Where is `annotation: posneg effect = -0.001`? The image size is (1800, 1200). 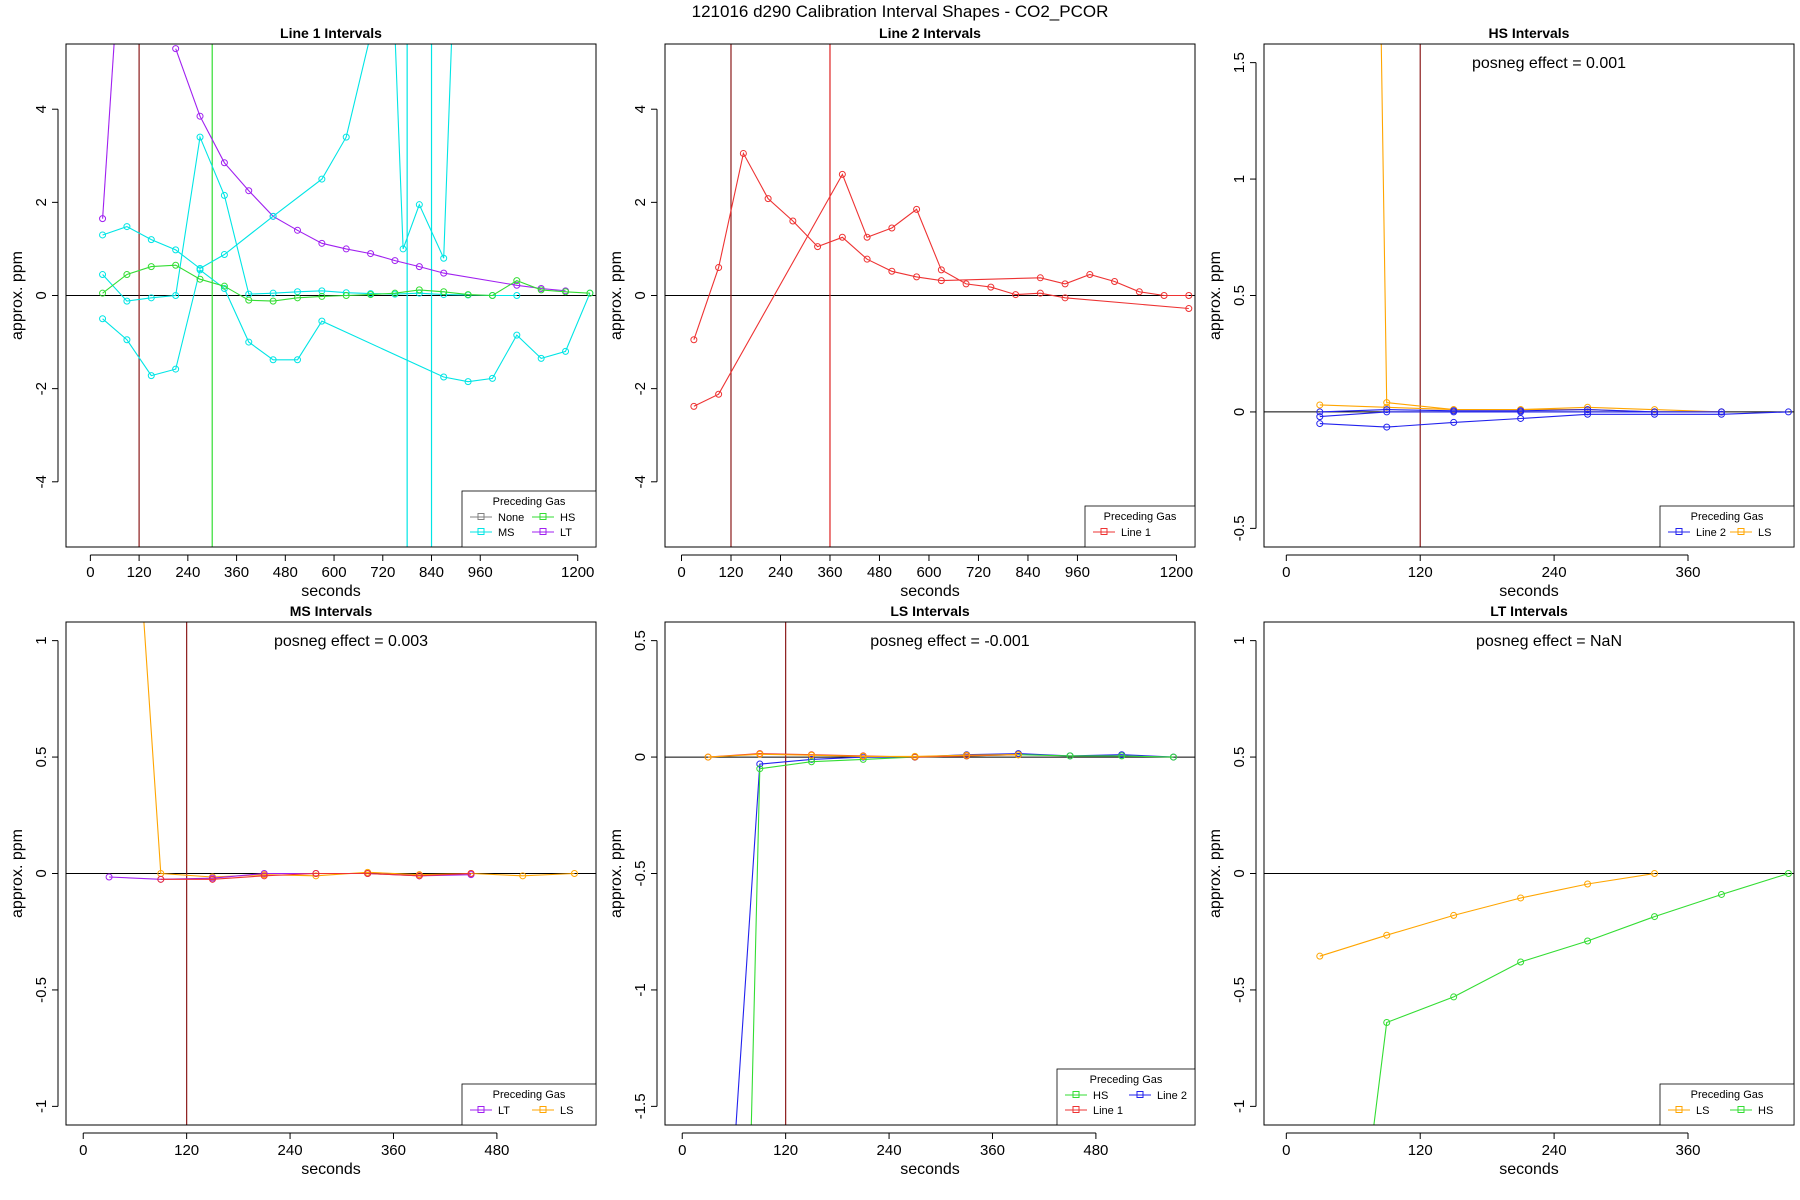 annotation: posneg effect = -0.001 is located at coordinates (949, 641).